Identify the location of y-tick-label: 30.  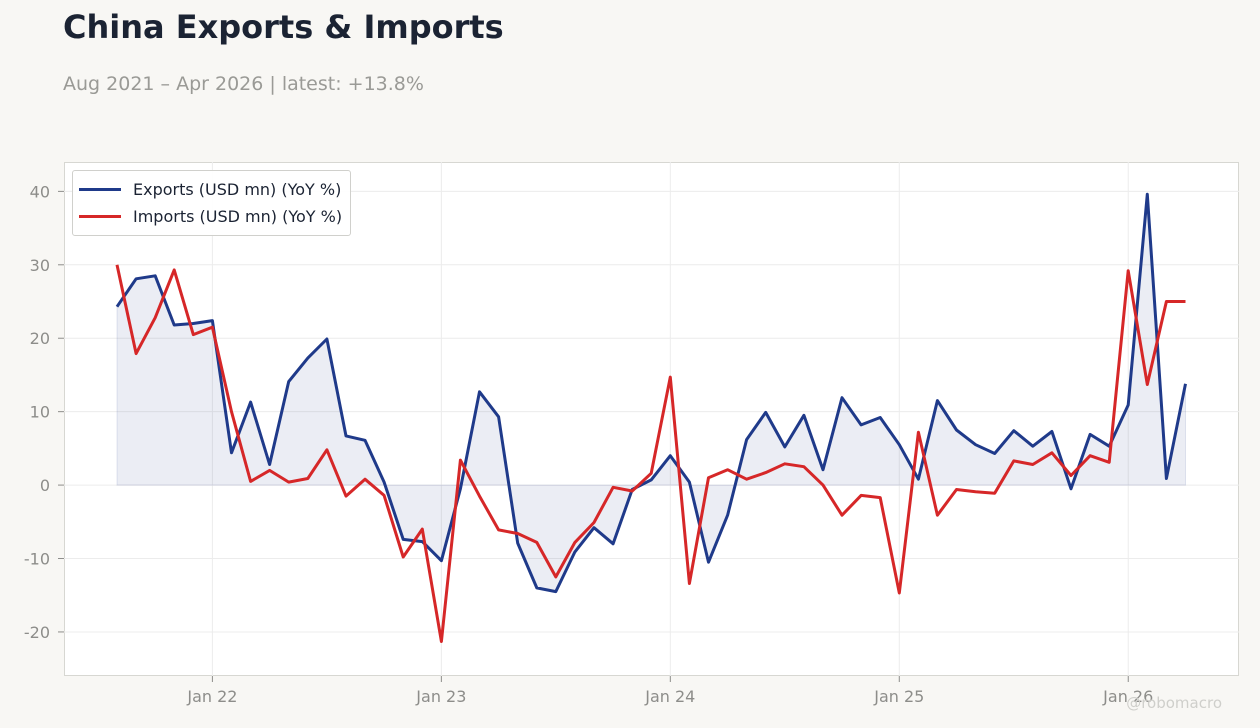
(40, 265).